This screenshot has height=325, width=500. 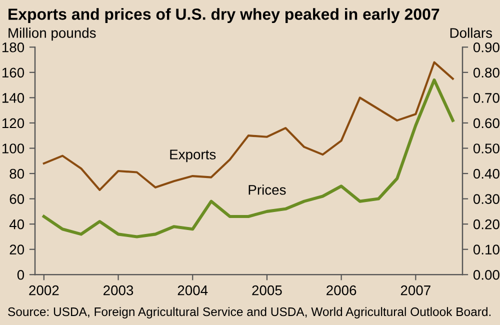 I want to click on x-tick-label: 2006, so click(x=341, y=290).